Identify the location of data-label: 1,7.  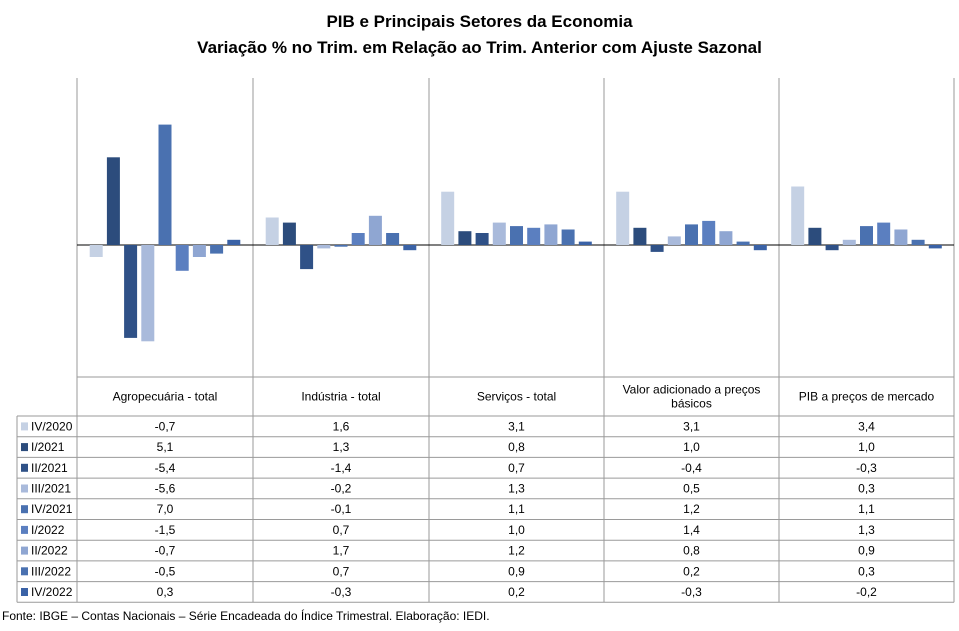
(341, 551).